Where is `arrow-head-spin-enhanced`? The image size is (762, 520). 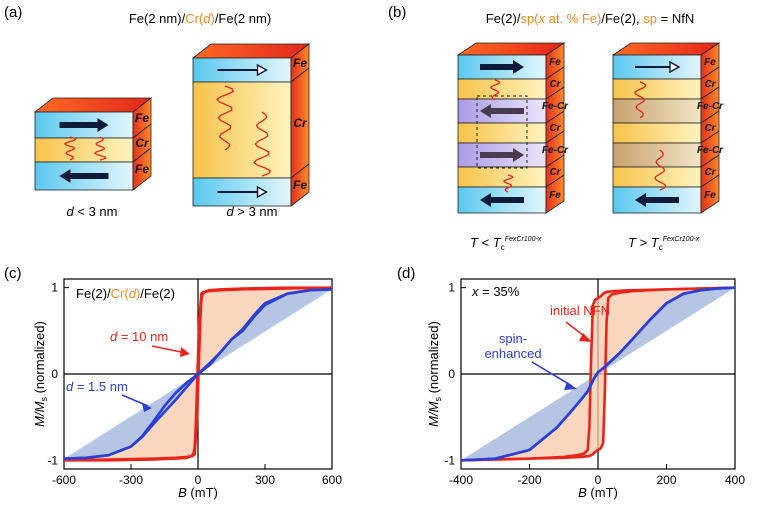 arrow-head-spin-enhanced is located at coordinates (570, 386).